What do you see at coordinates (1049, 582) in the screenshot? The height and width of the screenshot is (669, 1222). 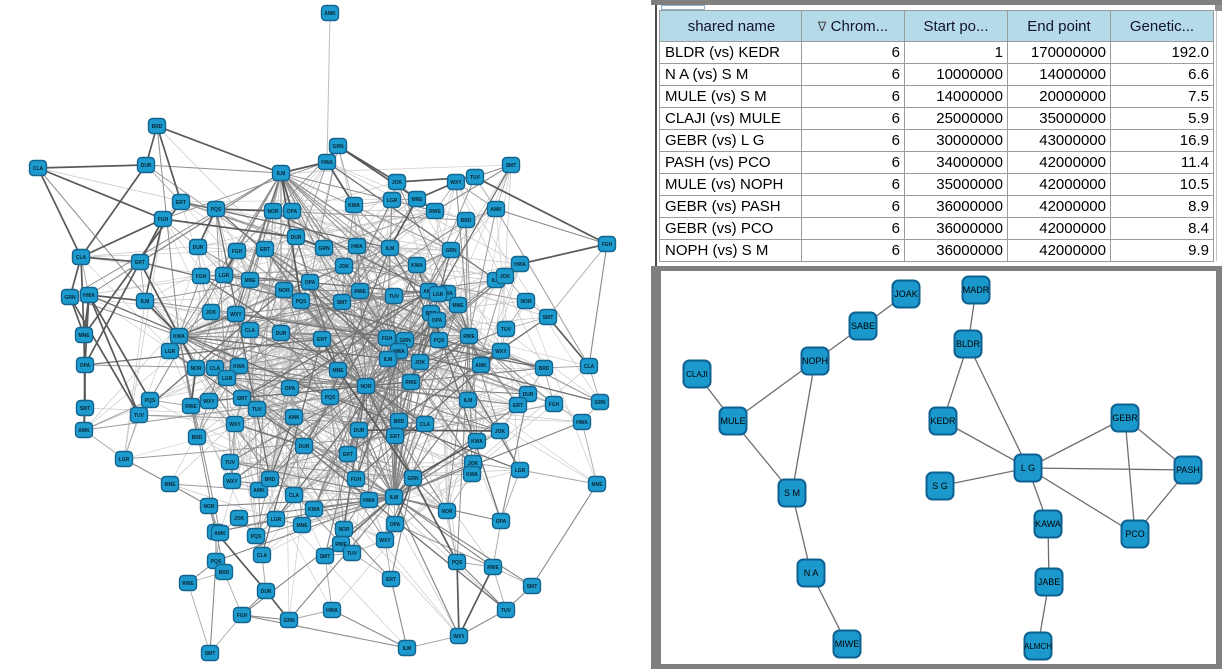 I see `svg-text: JABE` at bounding box center [1049, 582].